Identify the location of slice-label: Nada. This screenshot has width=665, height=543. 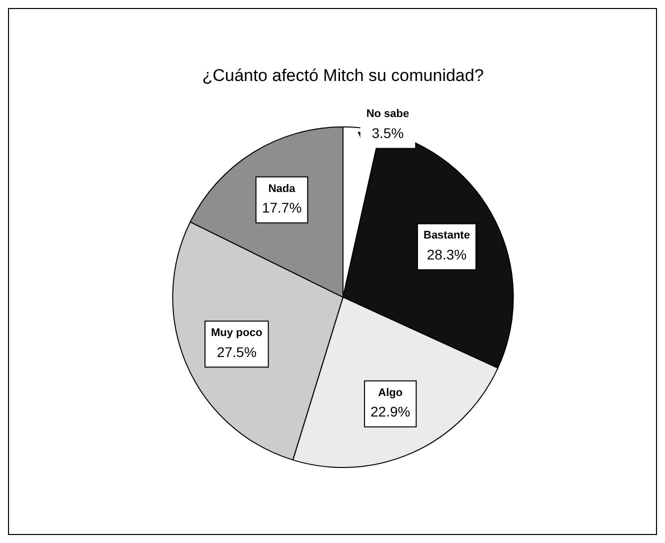
(282, 188).